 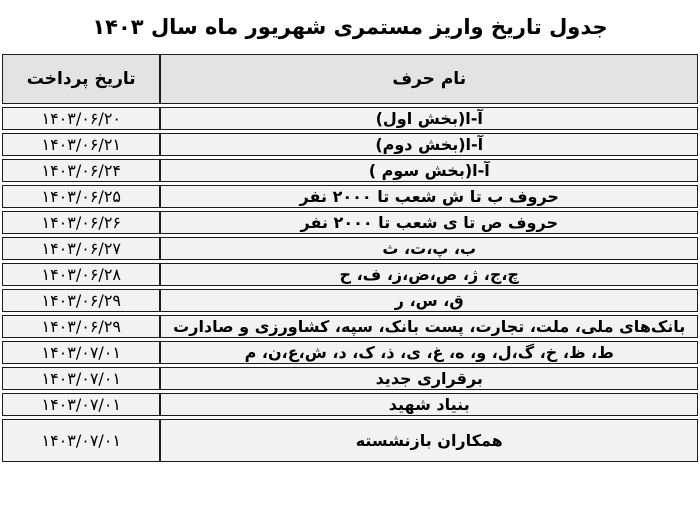 I want to click on letter-group-cell: بنیاد شهید, so click(x=429, y=405).